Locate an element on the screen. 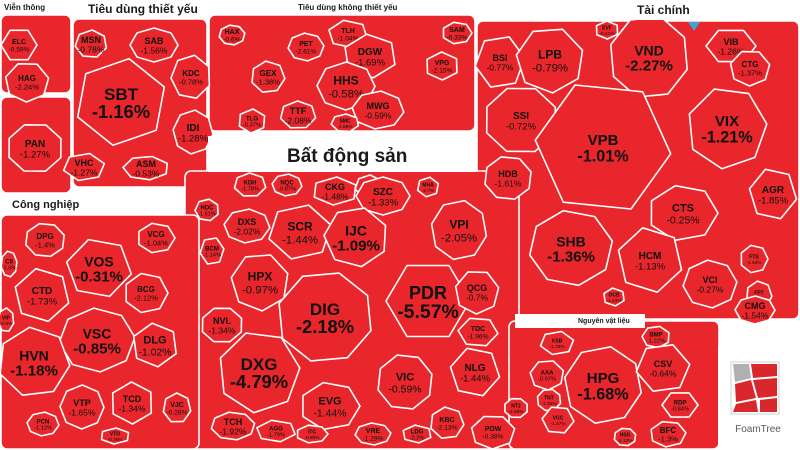 The image size is (800, 450). stock-cell-mwg: MWG-0.59% is located at coordinates (378, 110).